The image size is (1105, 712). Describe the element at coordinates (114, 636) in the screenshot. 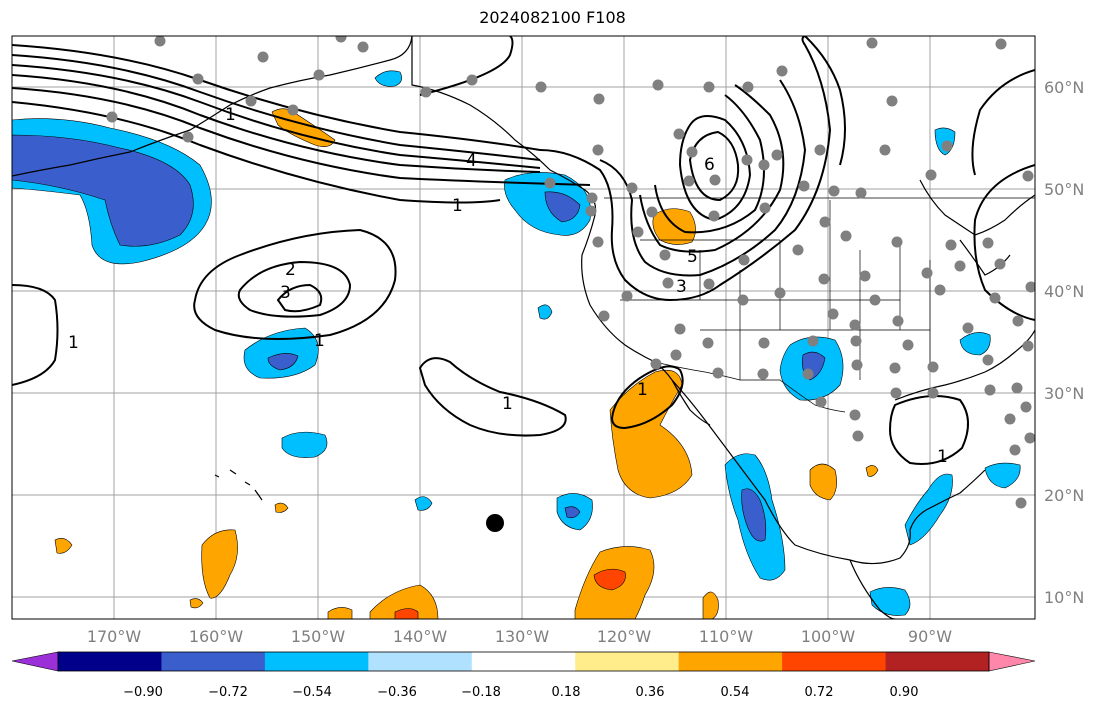

I see `lon-label: 170°W` at that location.